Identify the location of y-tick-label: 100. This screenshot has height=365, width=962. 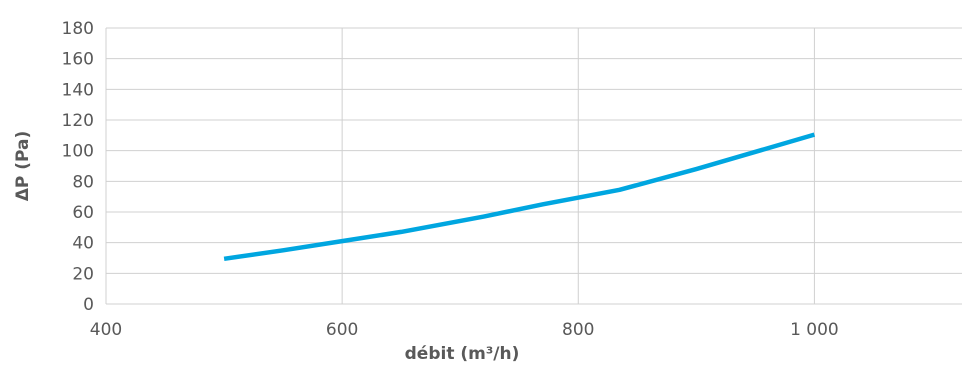
(78, 152).